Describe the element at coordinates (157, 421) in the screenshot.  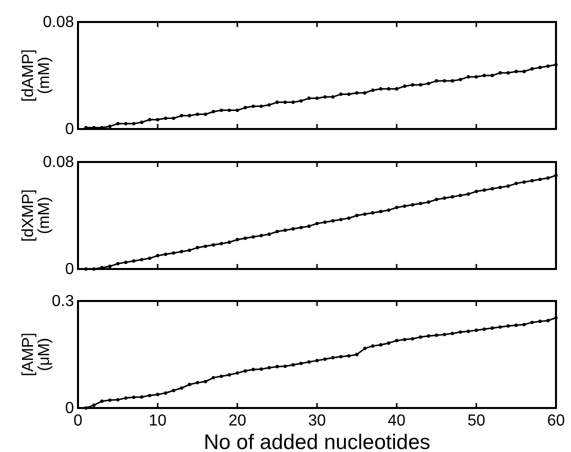
I see `x-tick-label: 10` at that location.